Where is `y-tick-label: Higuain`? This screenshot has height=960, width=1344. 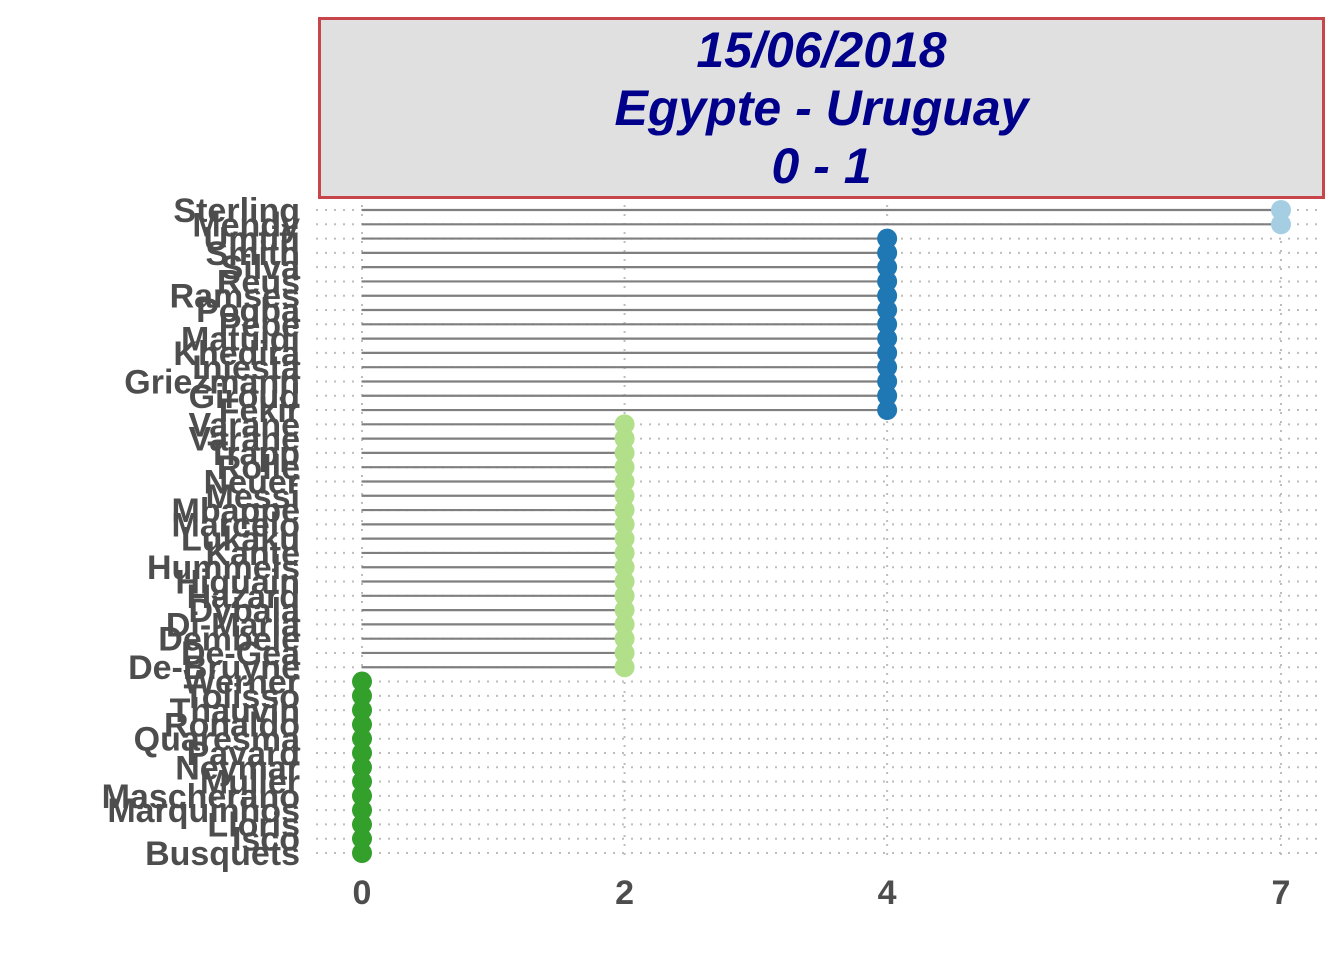
y-tick-label: Higuain is located at coordinates (237, 583).